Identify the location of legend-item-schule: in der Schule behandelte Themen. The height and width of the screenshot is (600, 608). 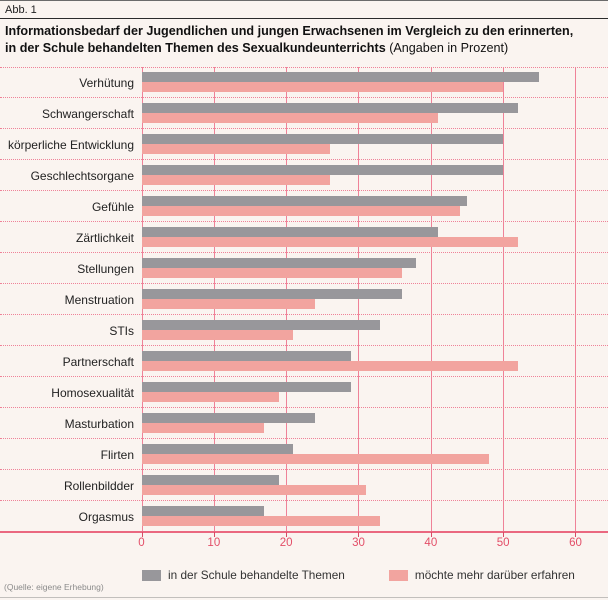
(243, 575).